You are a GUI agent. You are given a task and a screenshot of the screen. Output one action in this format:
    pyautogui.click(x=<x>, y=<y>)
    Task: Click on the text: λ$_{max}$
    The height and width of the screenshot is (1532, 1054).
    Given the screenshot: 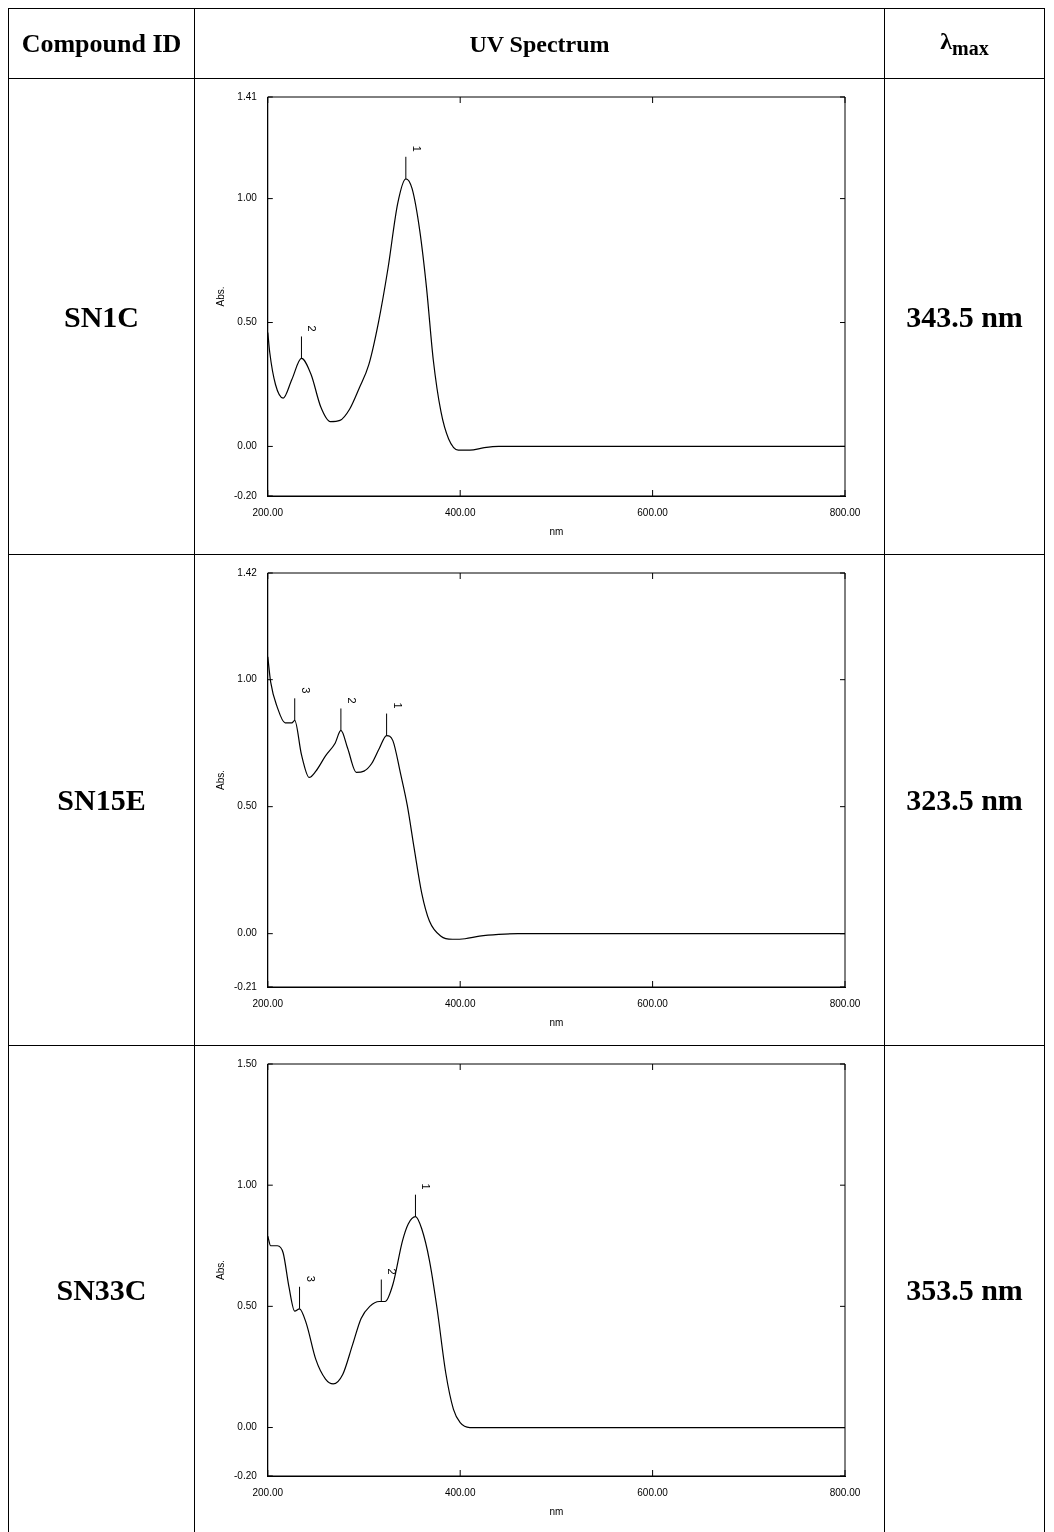 What is the action you would take?
    pyautogui.click(x=964, y=43)
    